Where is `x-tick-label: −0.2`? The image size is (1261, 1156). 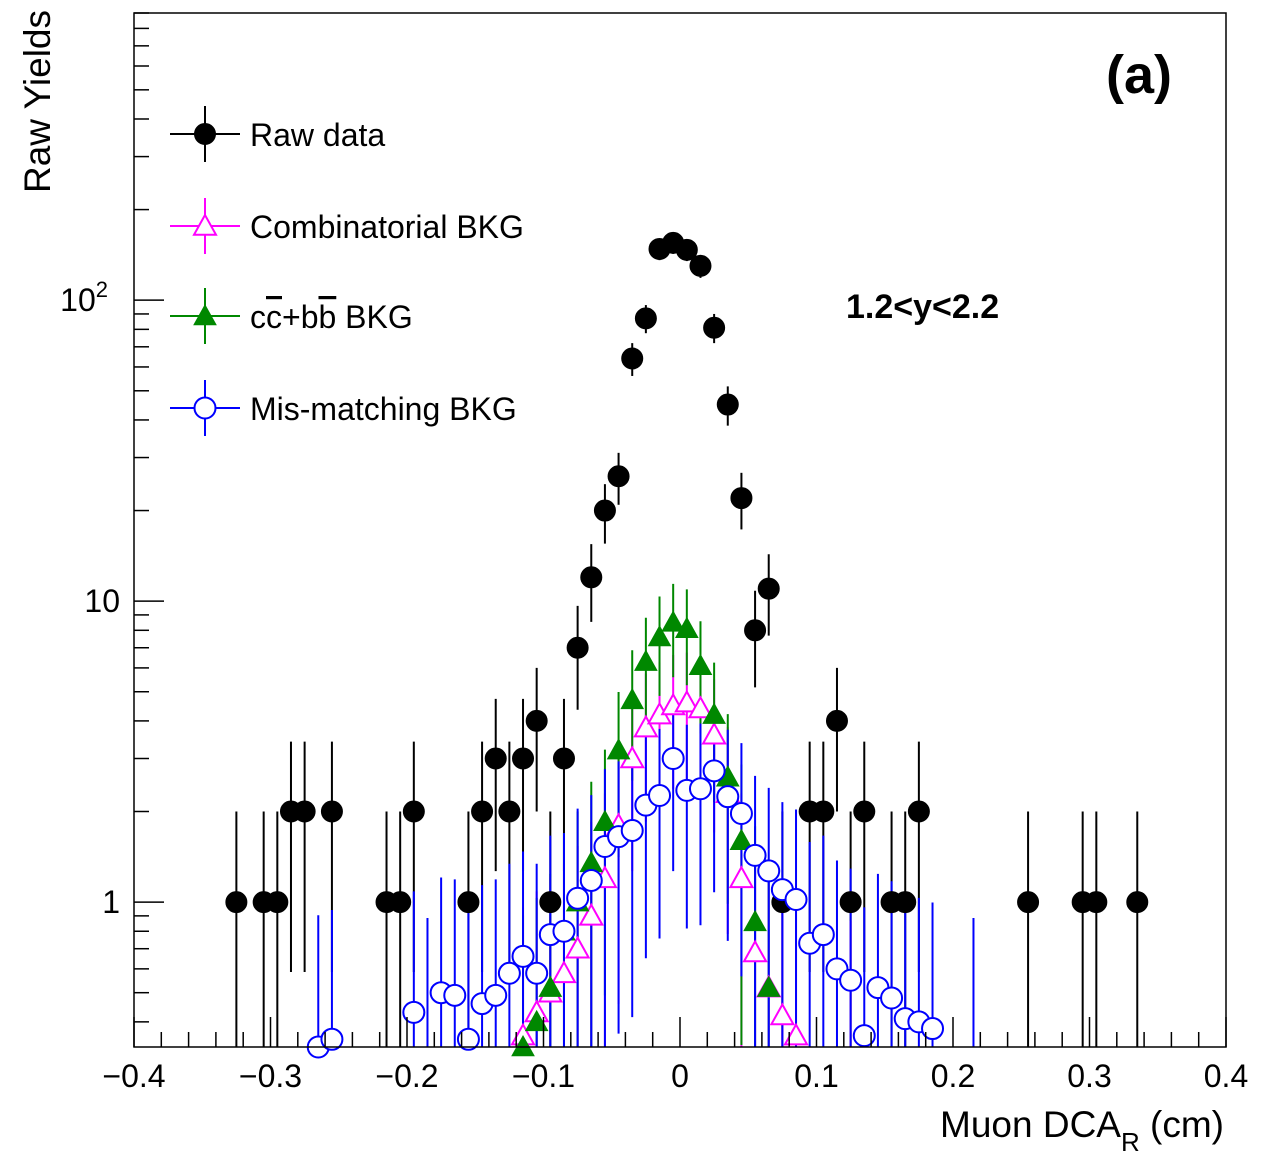
x-tick-label: −0.2 is located at coordinates (406, 1076).